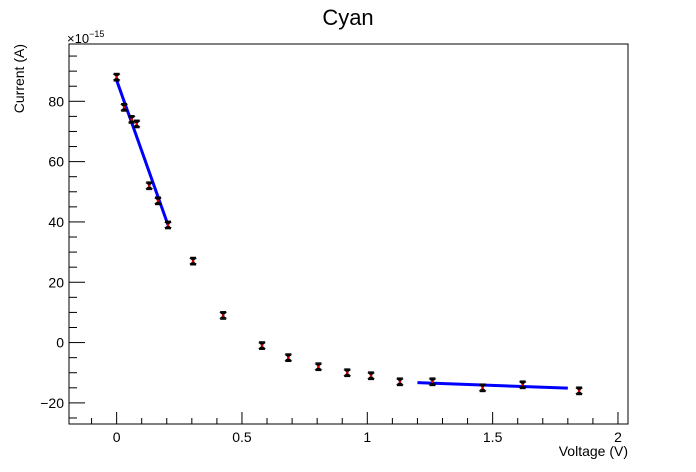  What do you see at coordinates (493, 437) in the screenshot?
I see `x-tick-label: 1.5` at bounding box center [493, 437].